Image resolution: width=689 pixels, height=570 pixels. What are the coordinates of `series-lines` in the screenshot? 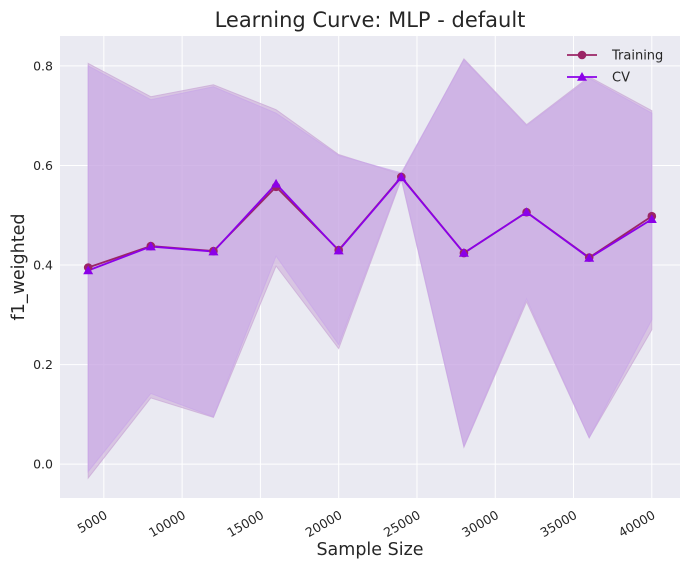 It's located at (370, 223).